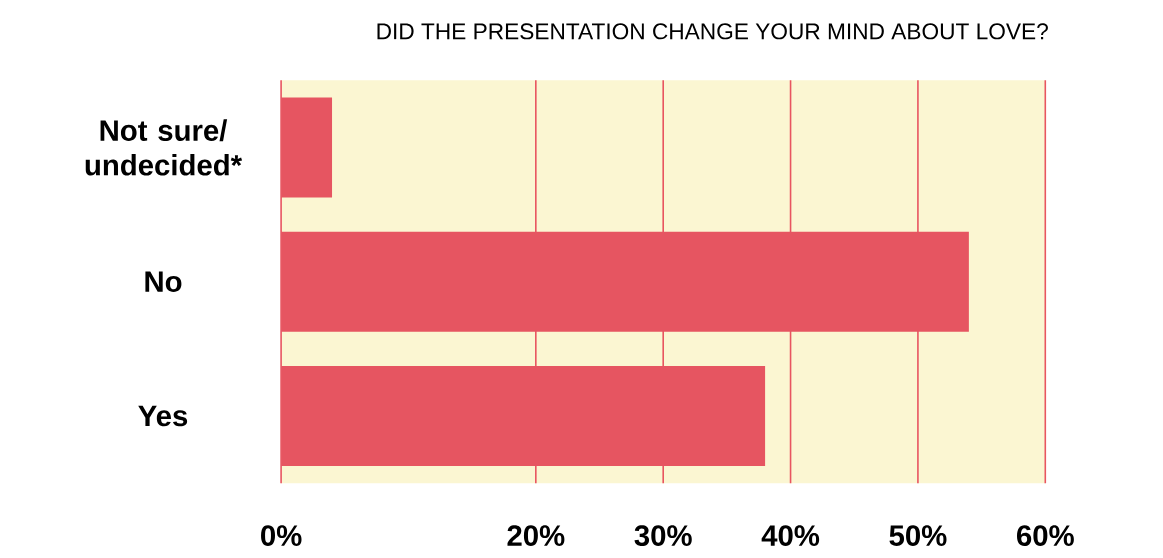 The height and width of the screenshot is (558, 1163). I want to click on x-tick-label: 30%, so click(663, 535).